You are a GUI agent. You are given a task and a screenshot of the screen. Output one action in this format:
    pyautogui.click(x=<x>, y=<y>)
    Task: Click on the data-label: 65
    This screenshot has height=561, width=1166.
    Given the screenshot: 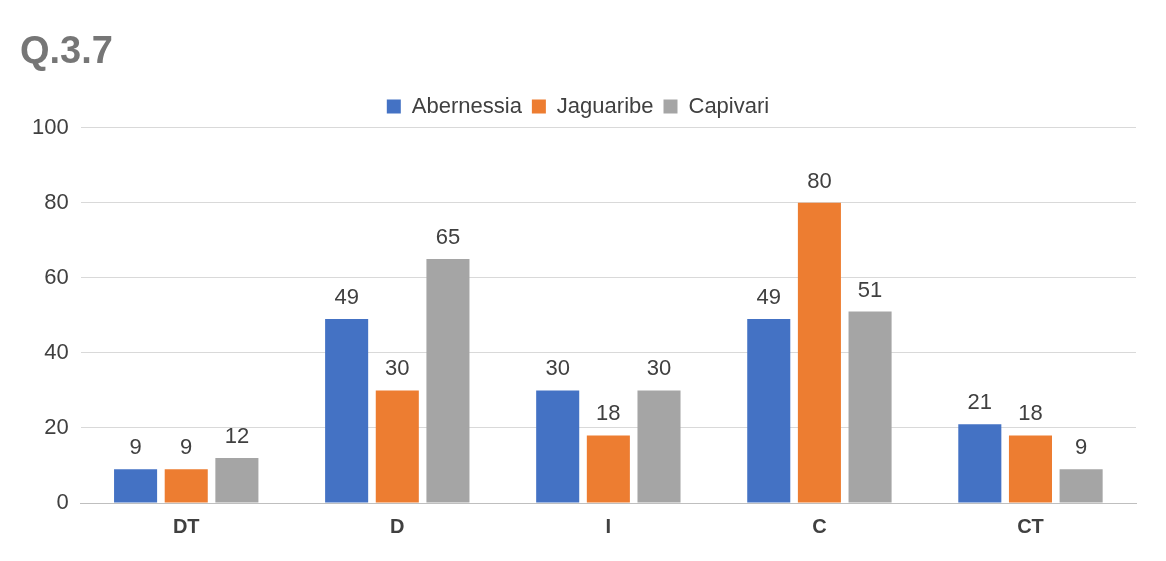 What is the action you would take?
    pyautogui.click(x=448, y=237)
    